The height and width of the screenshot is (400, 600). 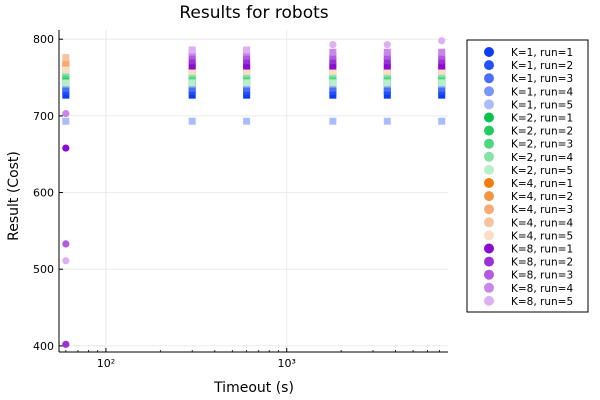 I want to click on legend-label: K=1, run=4, so click(x=542, y=92).